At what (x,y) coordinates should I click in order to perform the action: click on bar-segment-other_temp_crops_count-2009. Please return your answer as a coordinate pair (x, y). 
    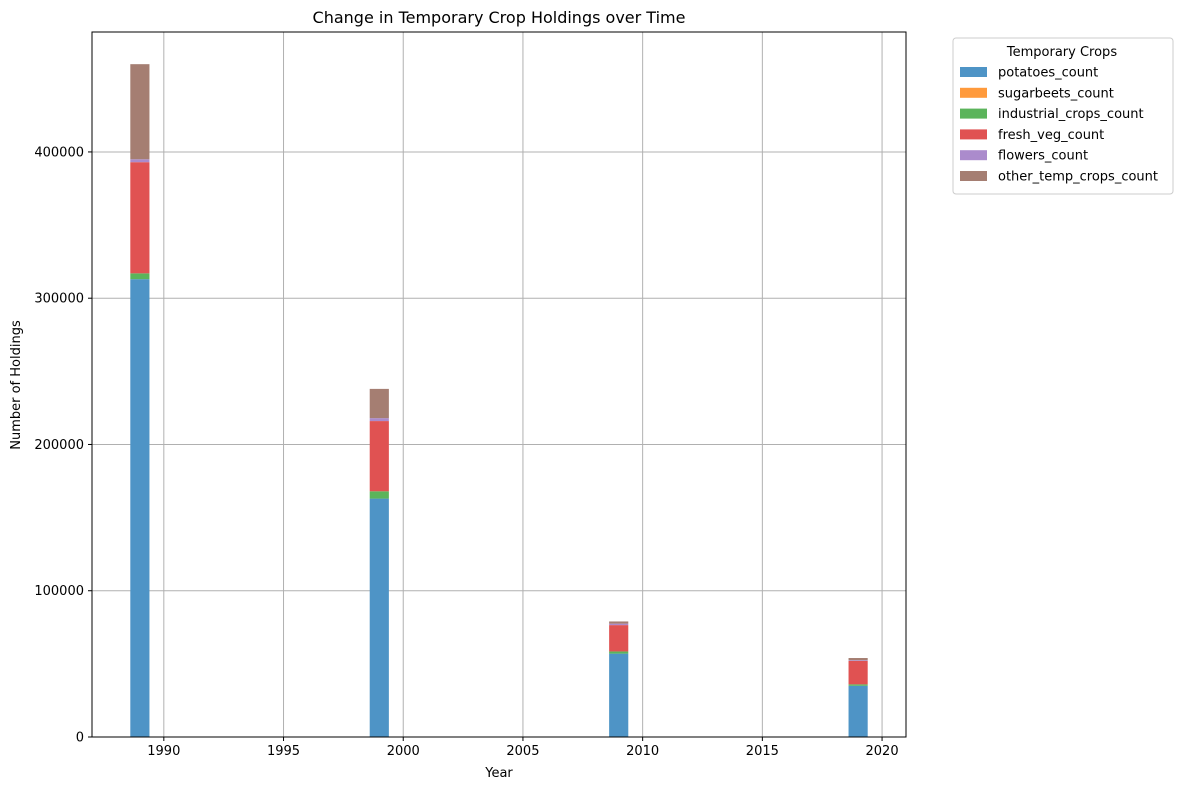
    Looking at the image, I should click on (619, 622).